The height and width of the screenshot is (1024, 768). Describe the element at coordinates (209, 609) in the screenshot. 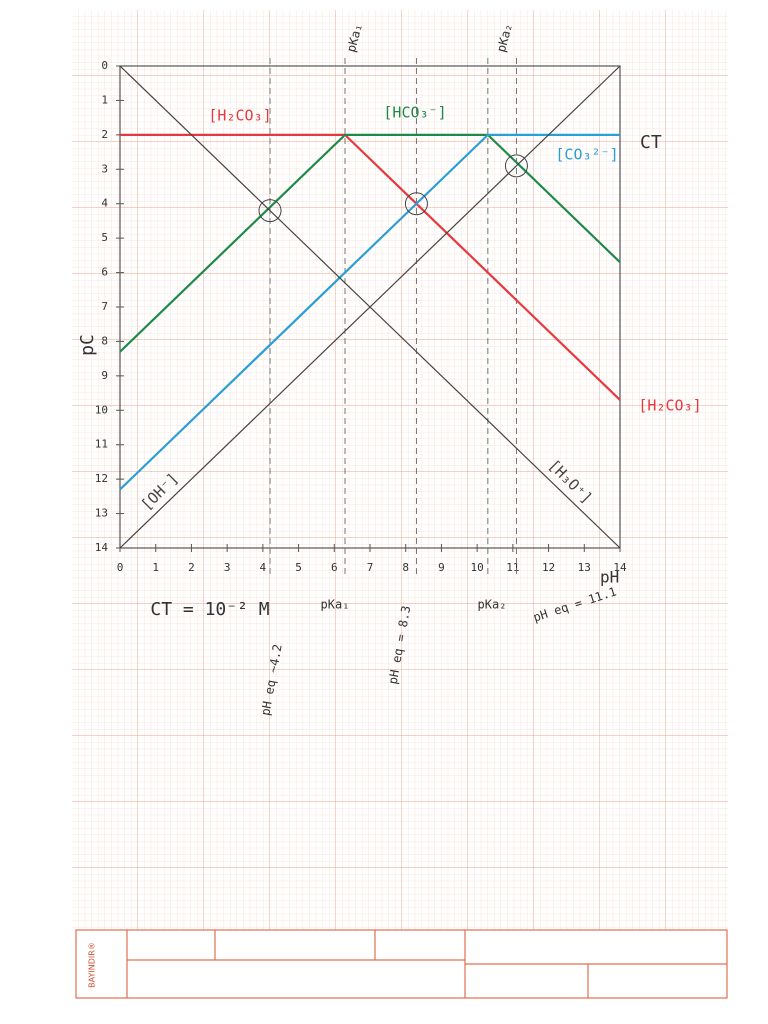

I see `annotation: CT = 10⁻² M` at that location.